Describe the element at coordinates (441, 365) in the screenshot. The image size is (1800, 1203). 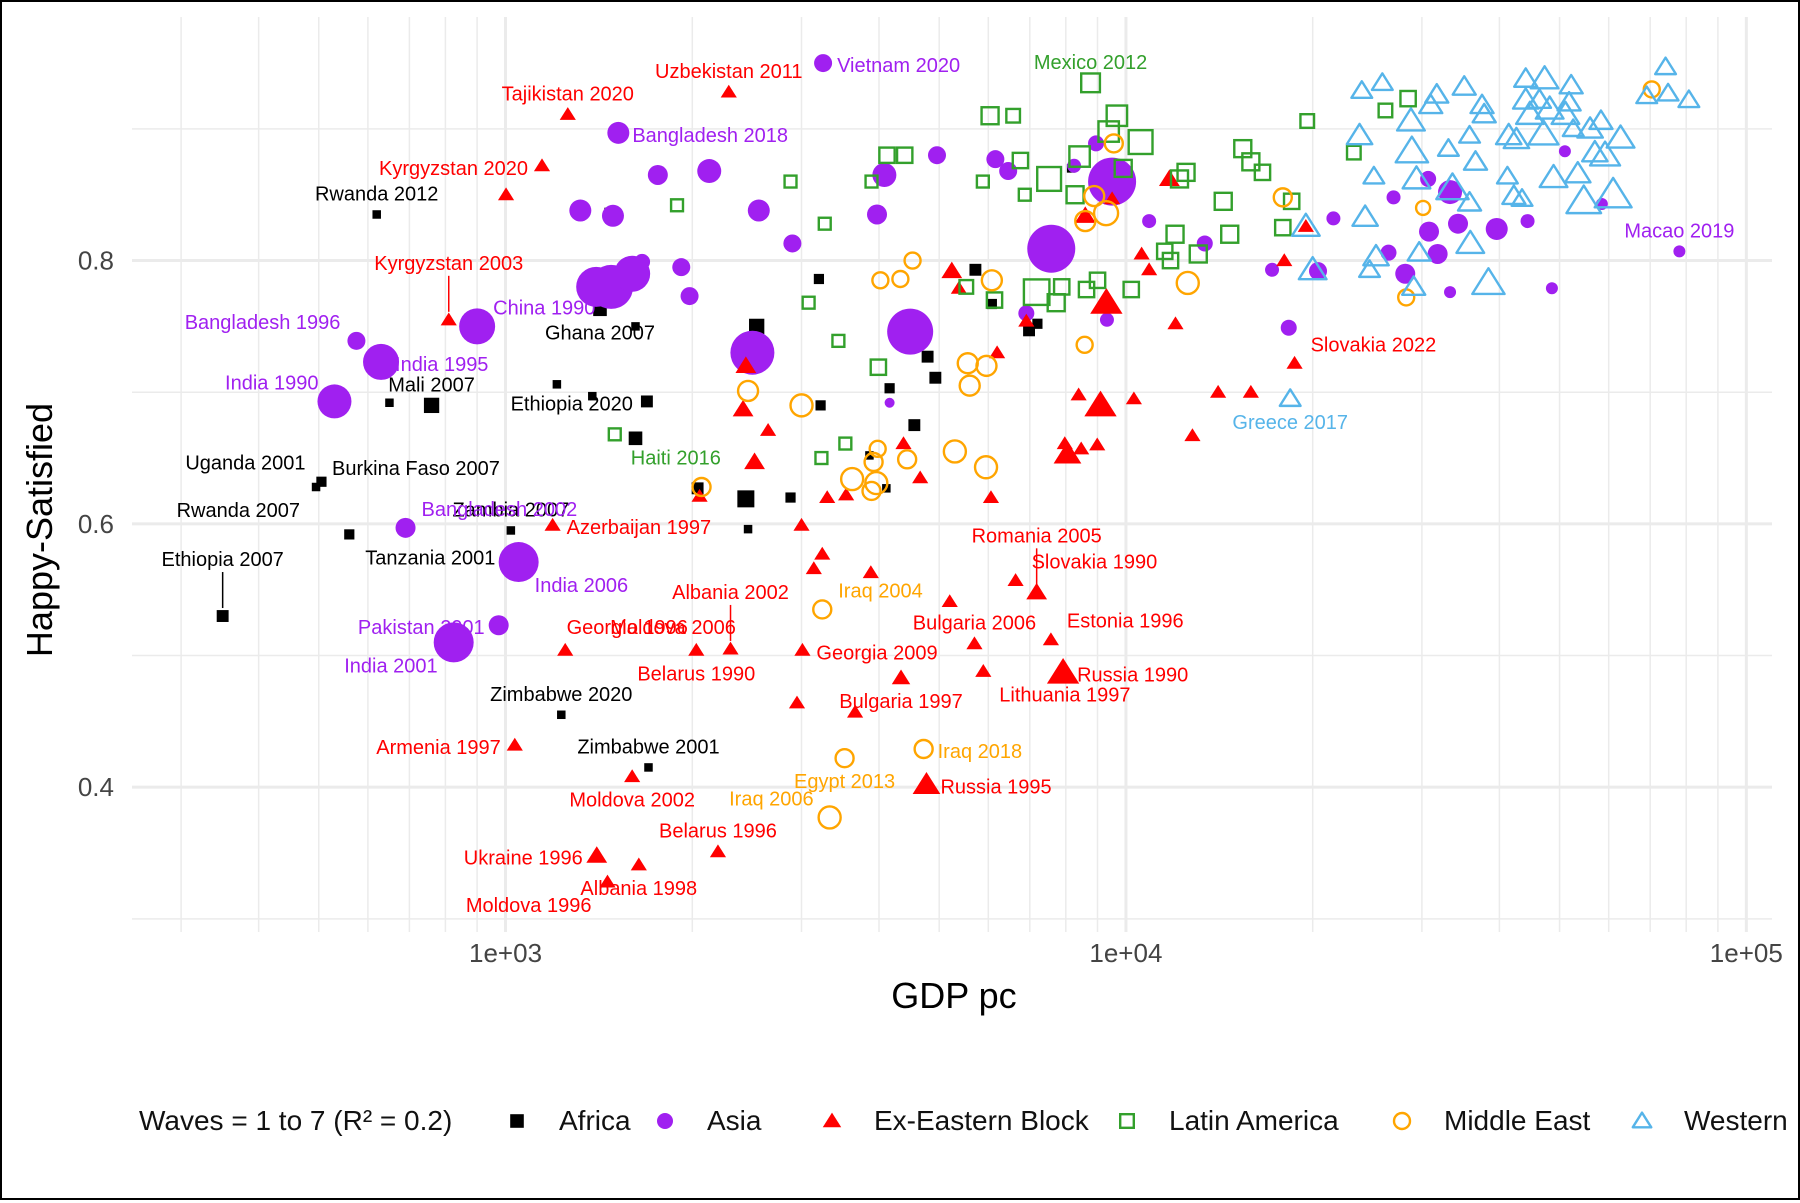
I see `point-label: India 1995` at that location.